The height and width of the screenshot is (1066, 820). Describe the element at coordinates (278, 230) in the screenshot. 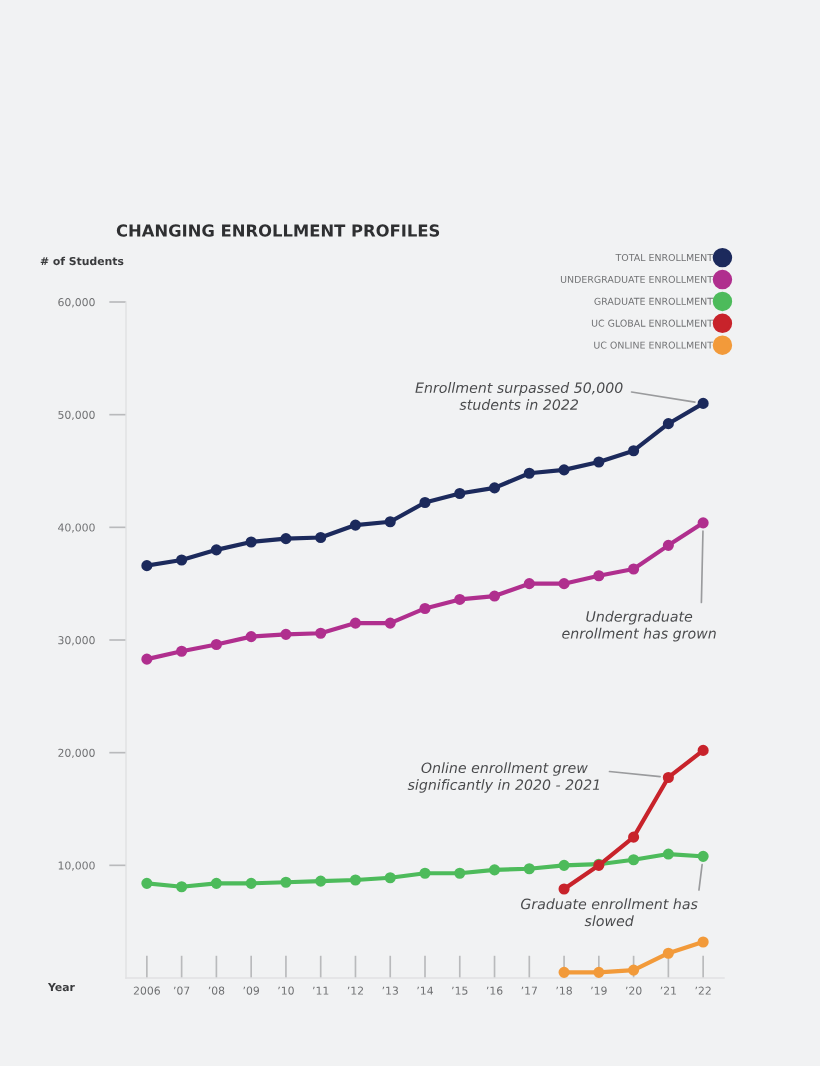

I see `chart-title: CHANGING ENROLLMENT PROFILES` at that location.